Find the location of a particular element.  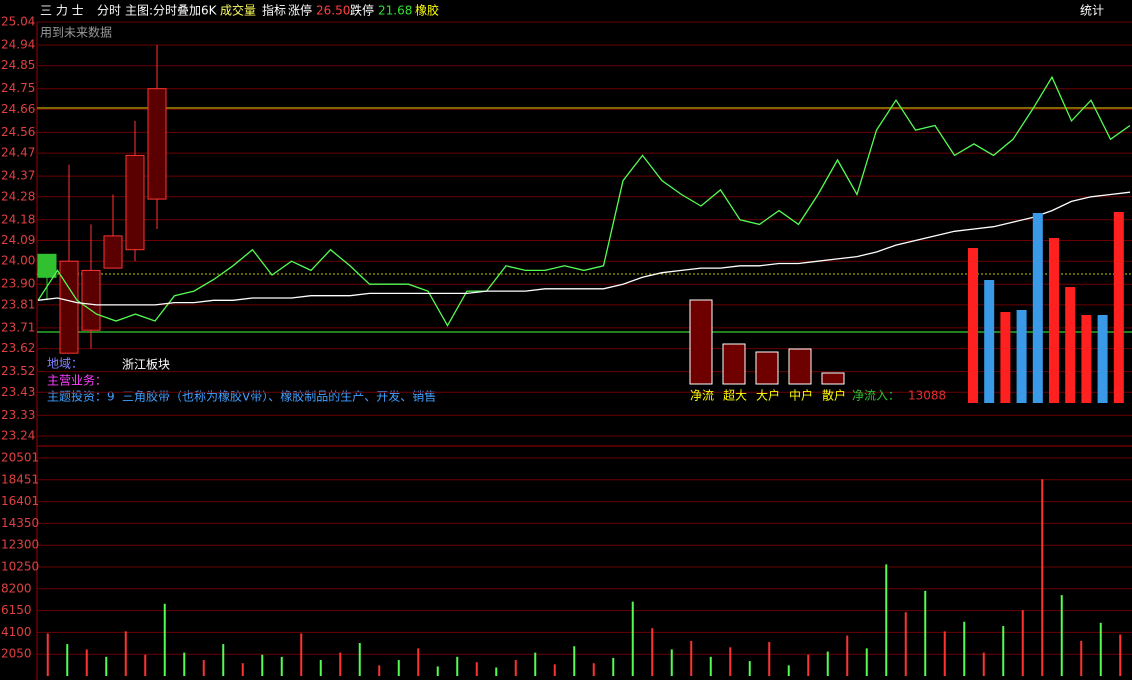

y-tick-label: 23.62 is located at coordinates (18, 348).